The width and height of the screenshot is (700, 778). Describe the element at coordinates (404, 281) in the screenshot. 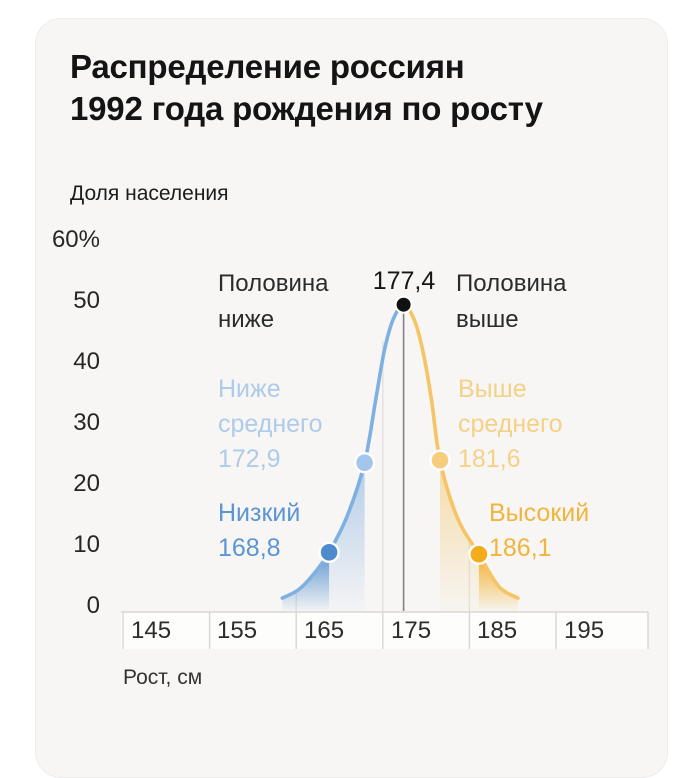

I see `annotation-mean-value: 177,4` at that location.